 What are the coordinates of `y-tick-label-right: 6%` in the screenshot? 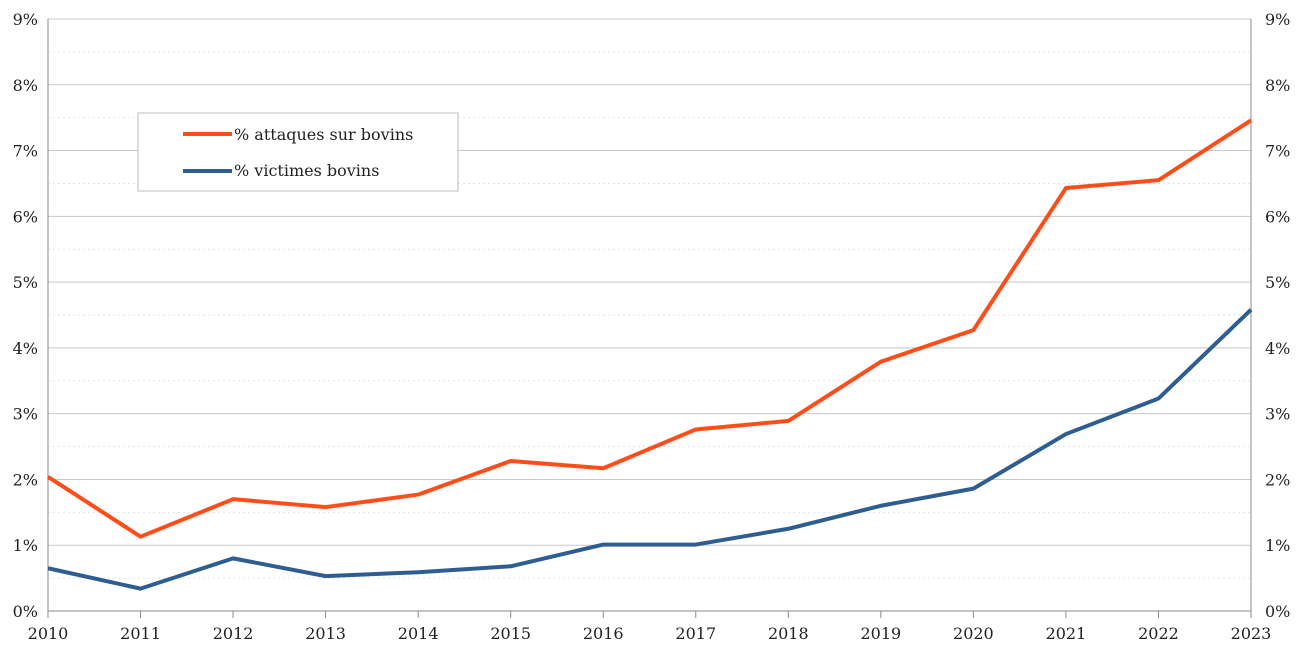 It's located at (1277, 216).